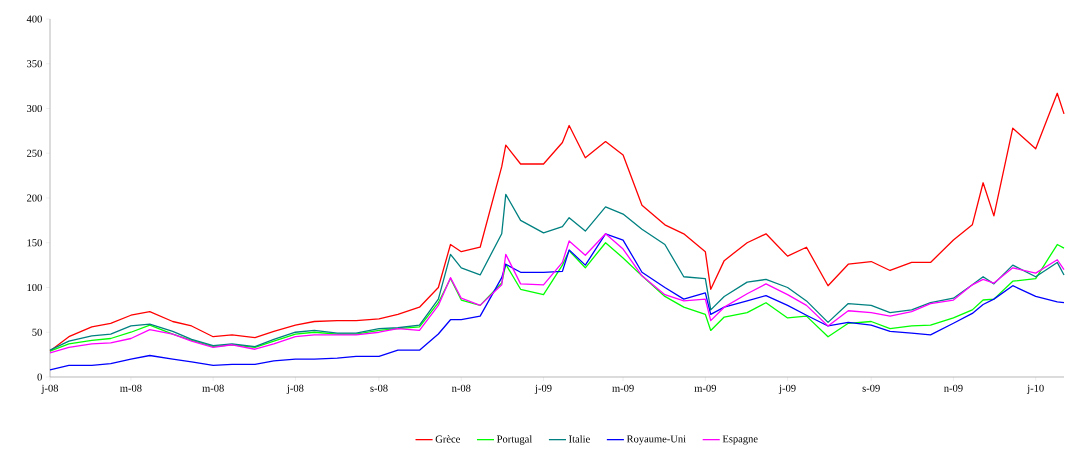  Describe the element at coordinates (579, 439) in the screenshot. I see `legend-label: Italie` at that location.